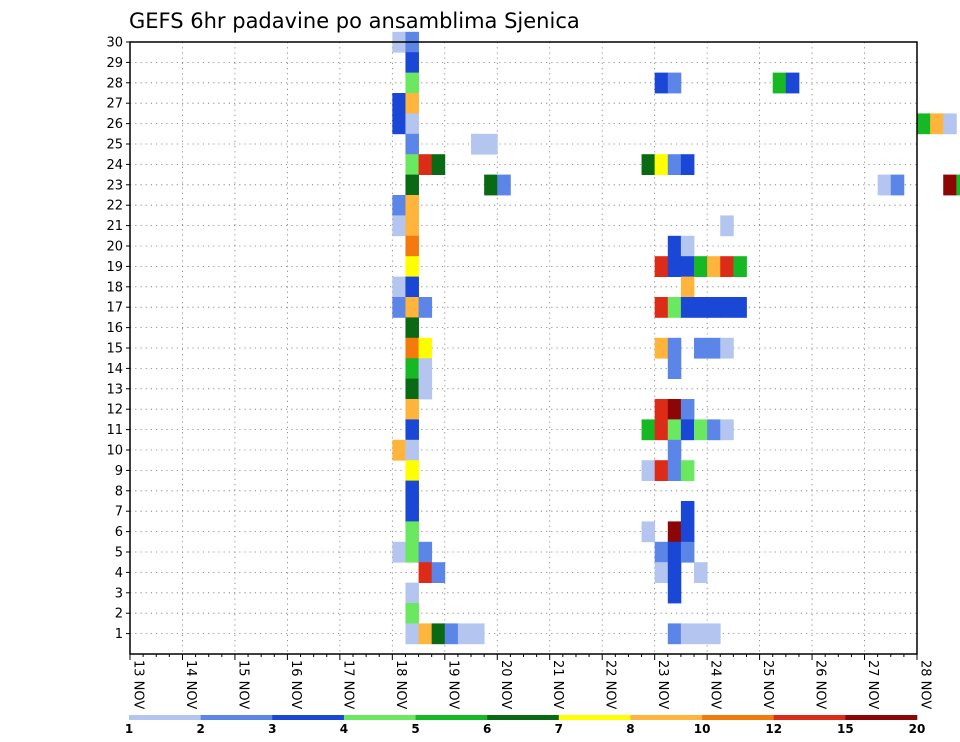 The height and width of the screenshot is (742, 960). I want to click on y-tick-label: 27, so click(114, 104).